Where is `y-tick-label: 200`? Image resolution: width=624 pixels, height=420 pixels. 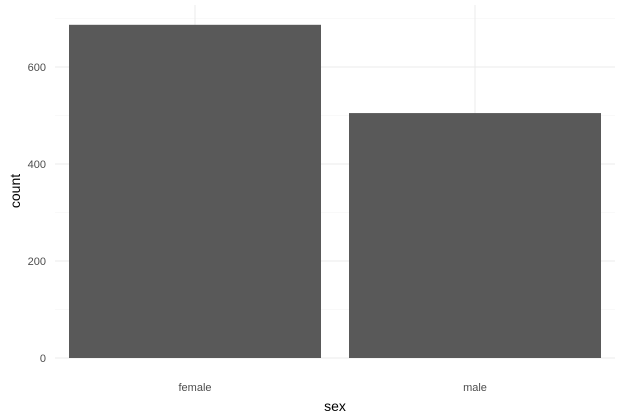 y-tick-label: 200 is located at coordinates (37, 262).